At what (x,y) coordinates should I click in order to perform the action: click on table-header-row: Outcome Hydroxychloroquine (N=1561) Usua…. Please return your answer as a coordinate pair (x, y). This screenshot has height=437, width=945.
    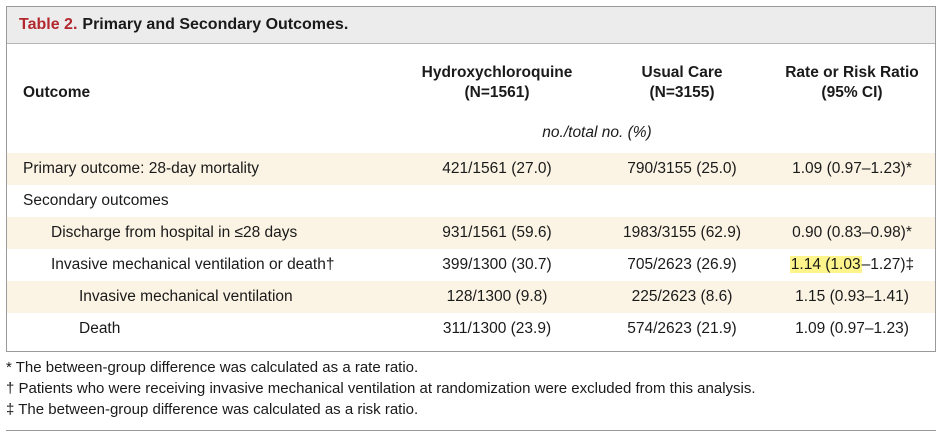
    Looking at the image, I should click on (471, 83).